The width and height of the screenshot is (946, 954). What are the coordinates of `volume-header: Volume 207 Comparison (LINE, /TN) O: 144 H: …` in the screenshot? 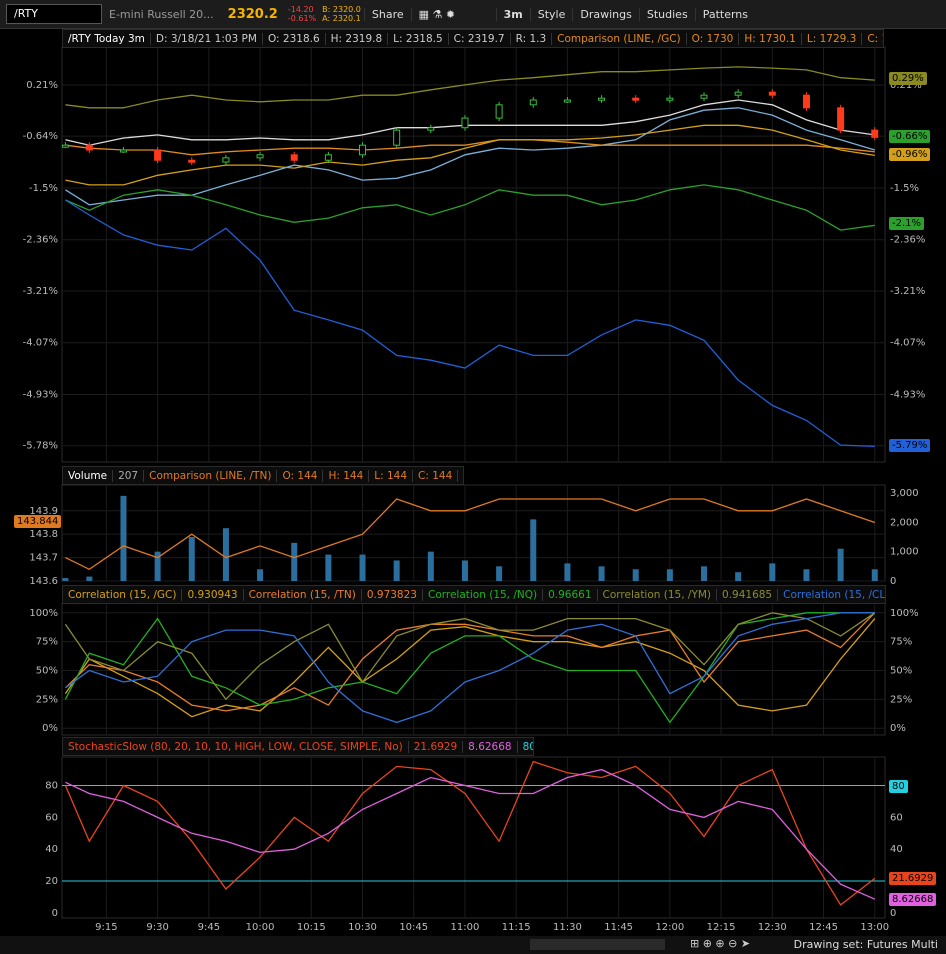 It's located at (263, 475).